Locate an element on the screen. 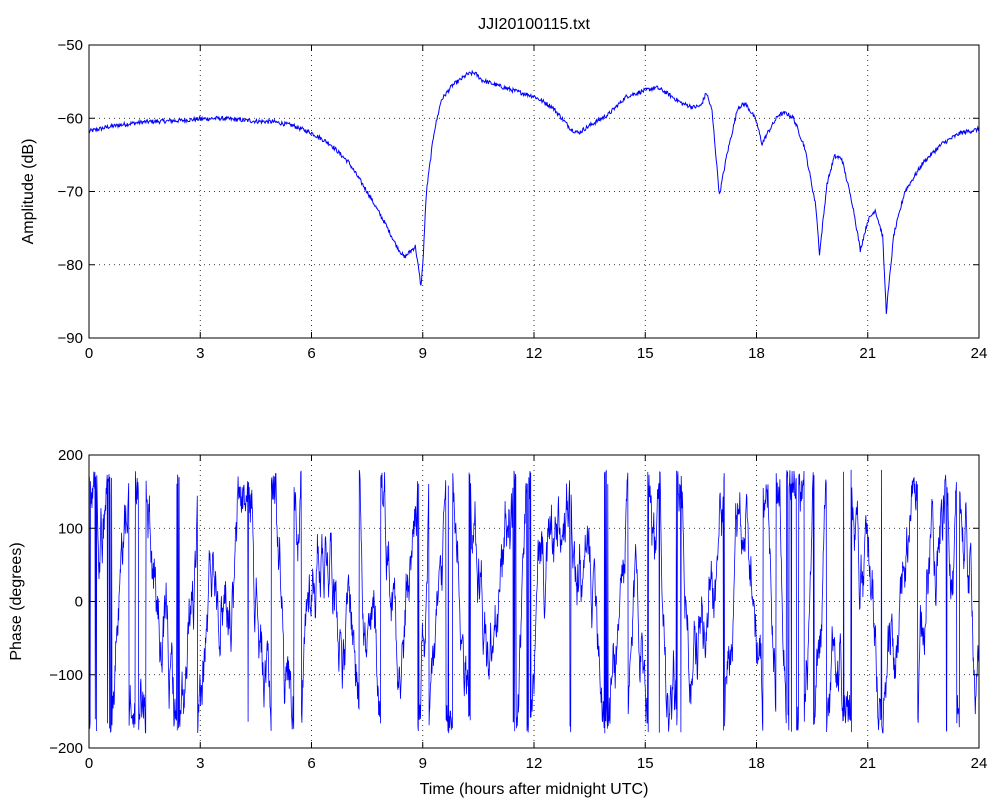 Image resolution: width=998 pixels, height=806 pixels. amplitude-y-tick-label: −50 is located at coordinates (70, 45).